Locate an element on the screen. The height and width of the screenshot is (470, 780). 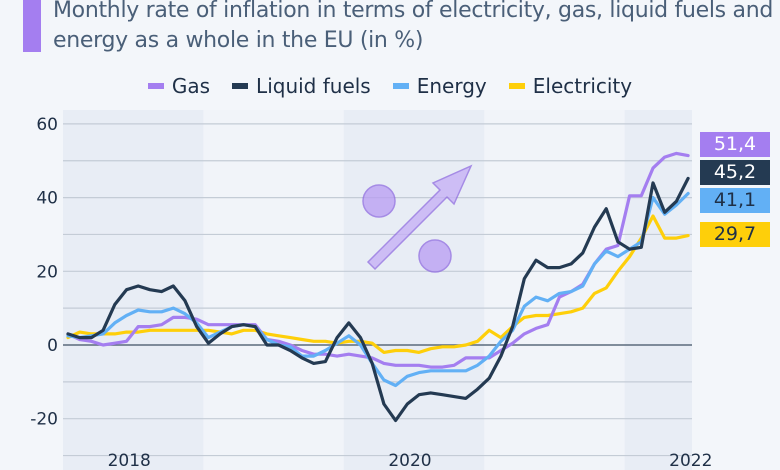
x-tick-label: 2022 is located at coordinates (690, 460).